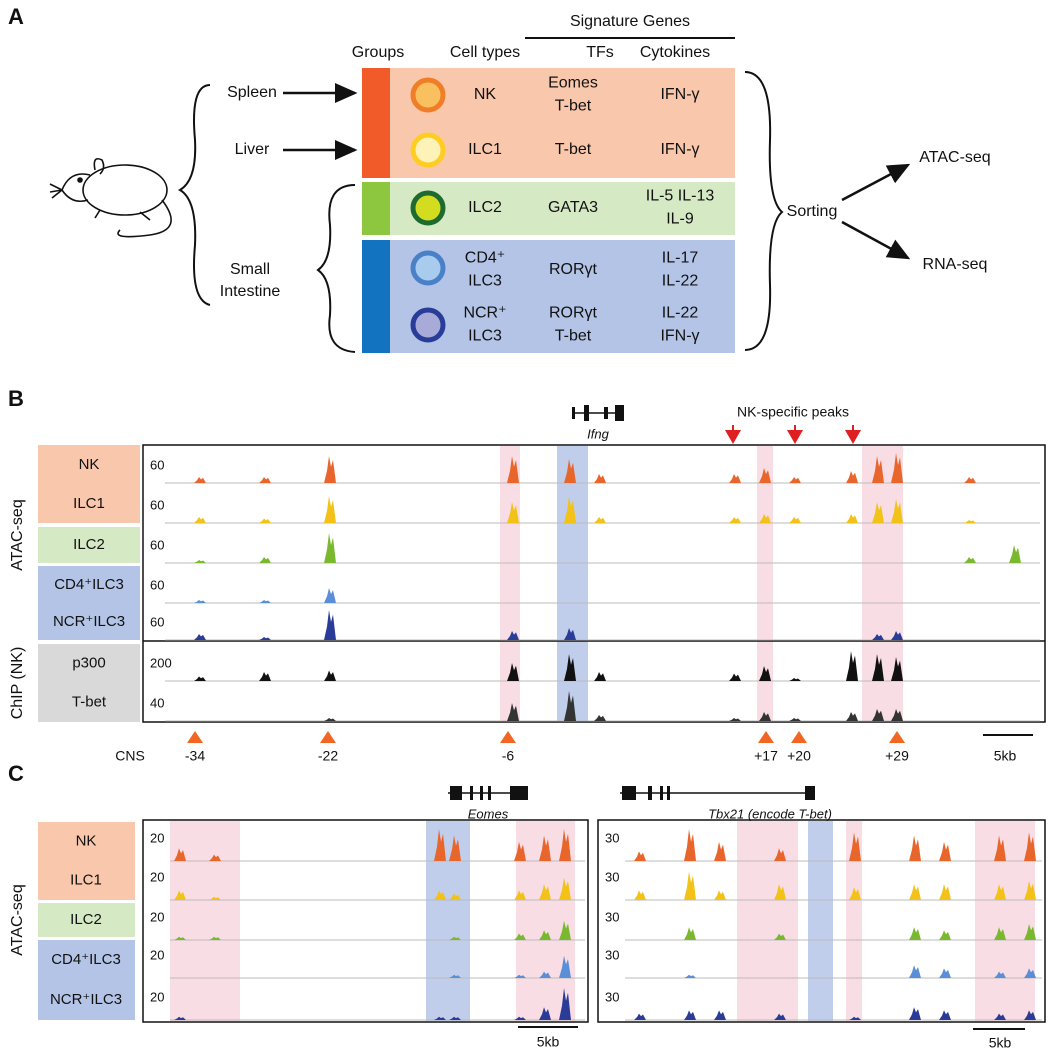 This screenshot has height=1051, width=1050. I want to click on cell-type: ILC2, so click(485, 207).